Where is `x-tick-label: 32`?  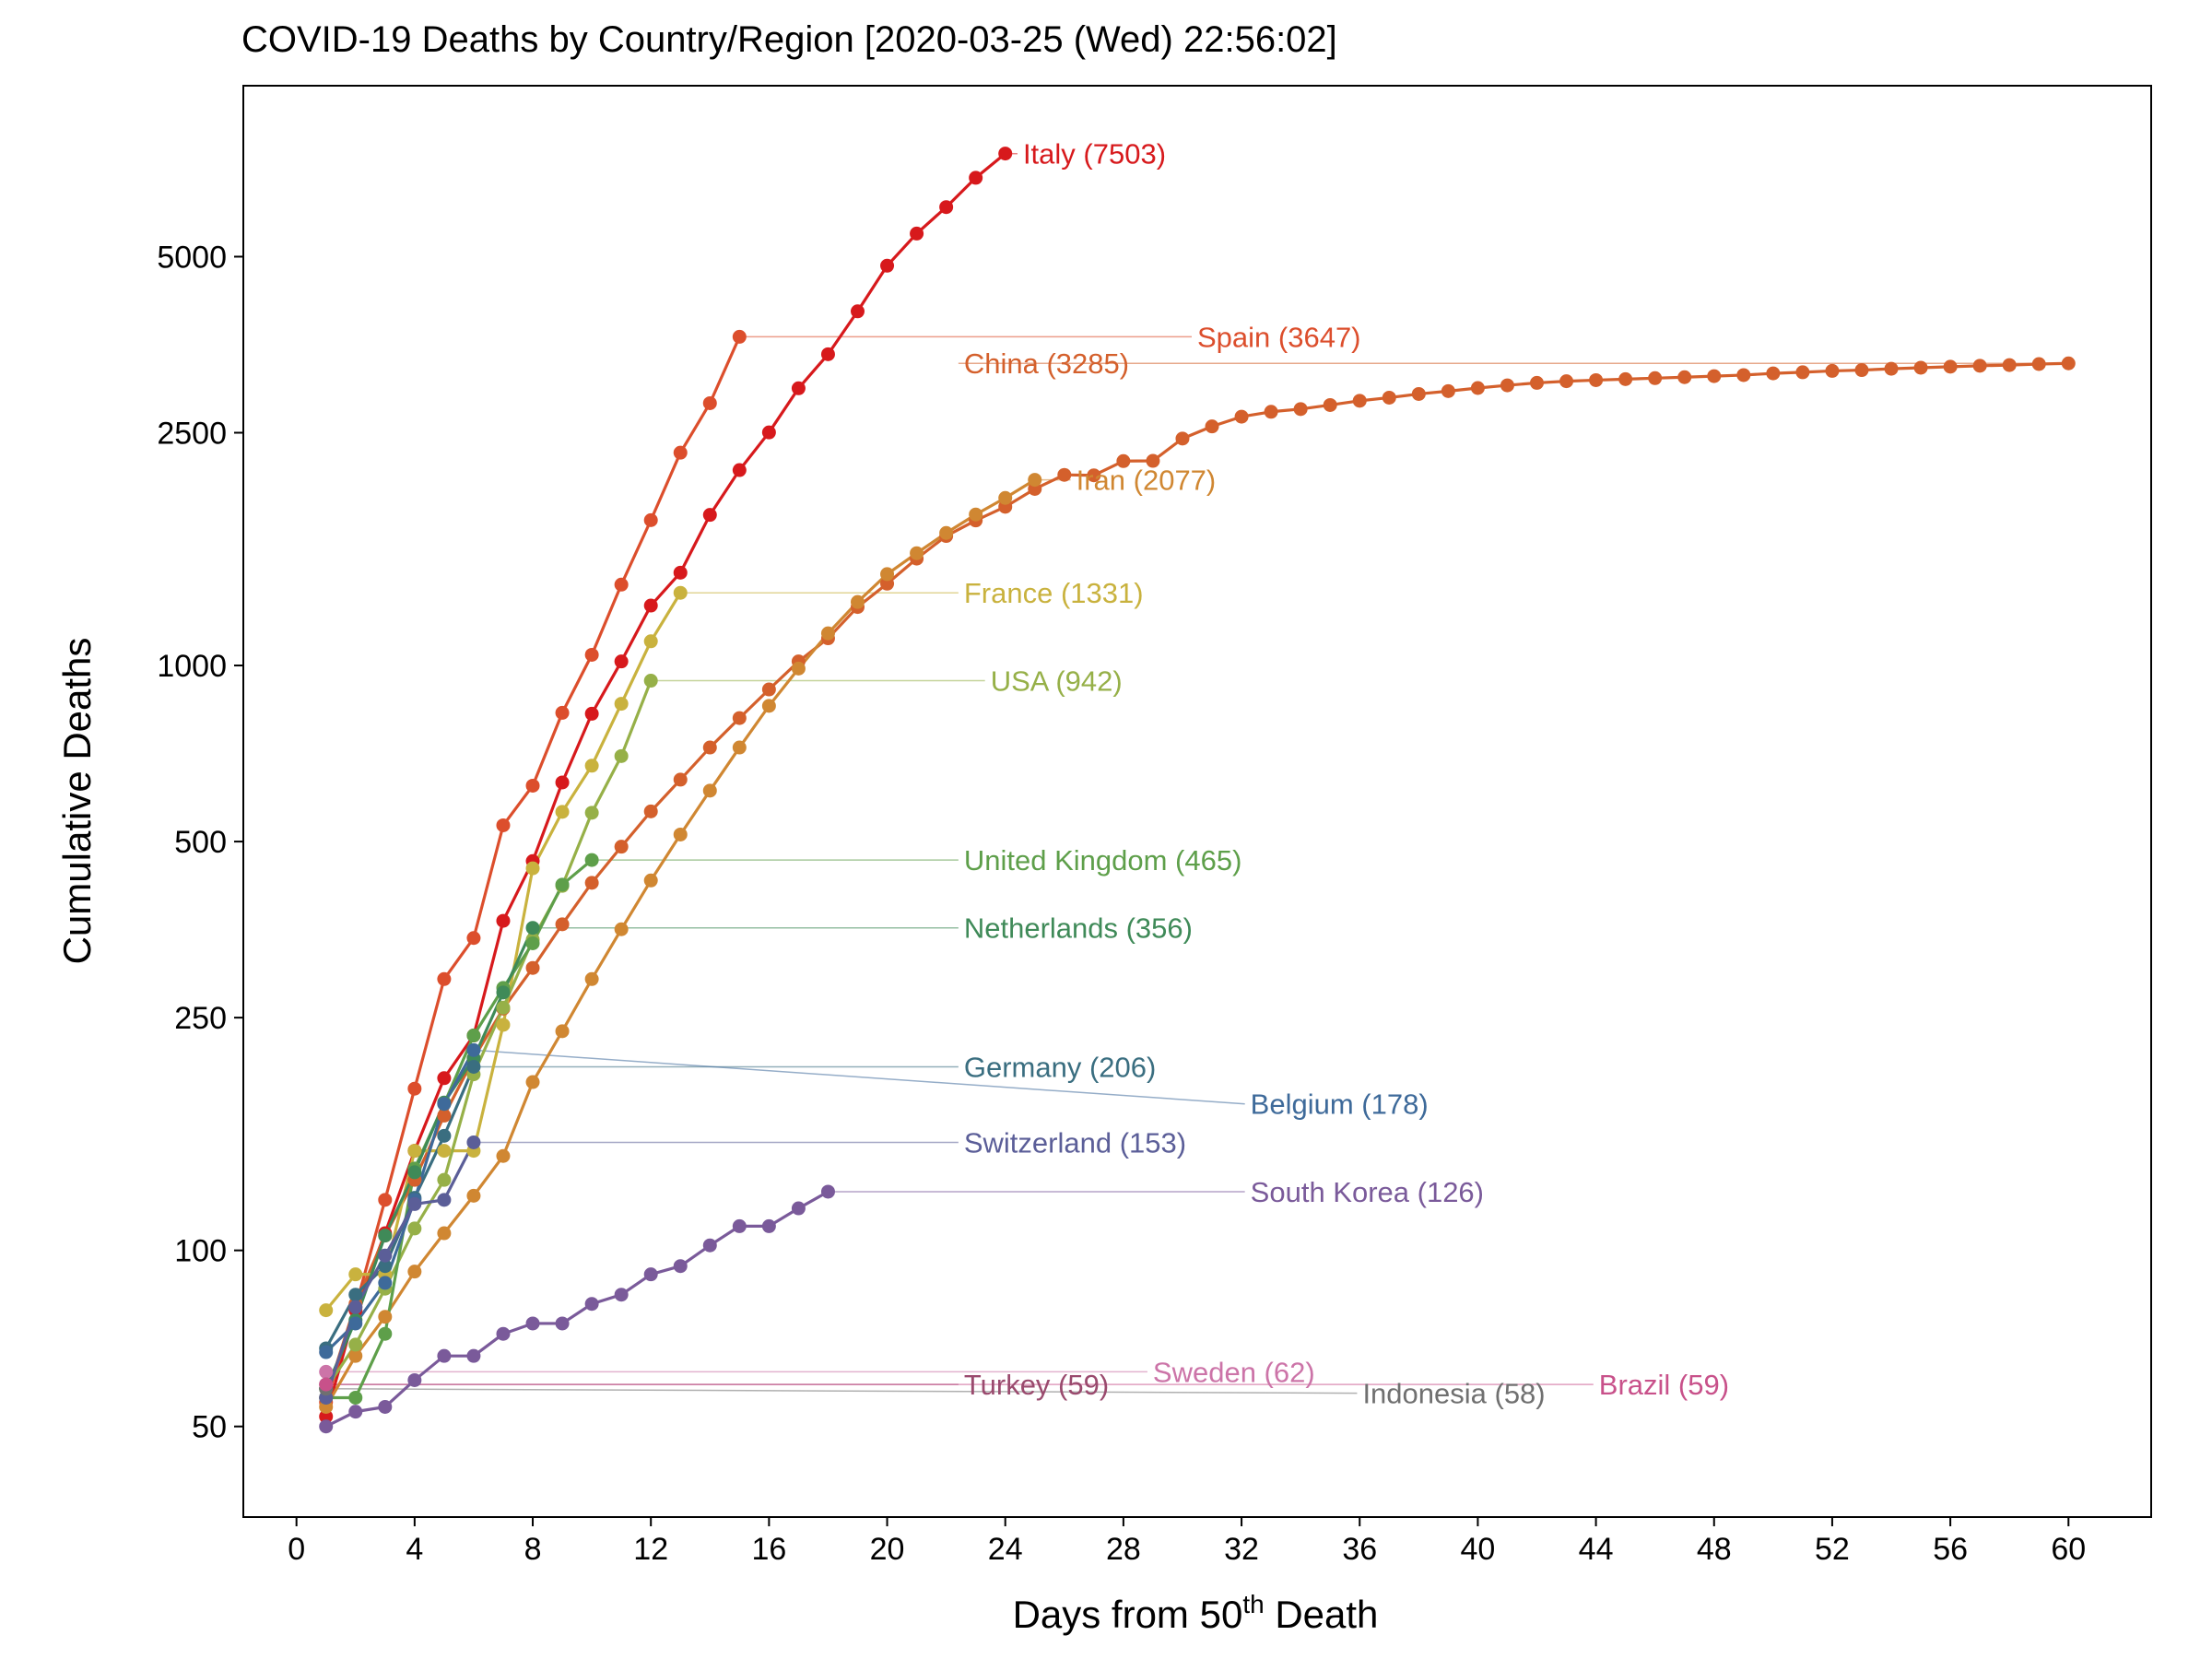
x-tick-label: 32 is located at coordinates (1241, 1549).